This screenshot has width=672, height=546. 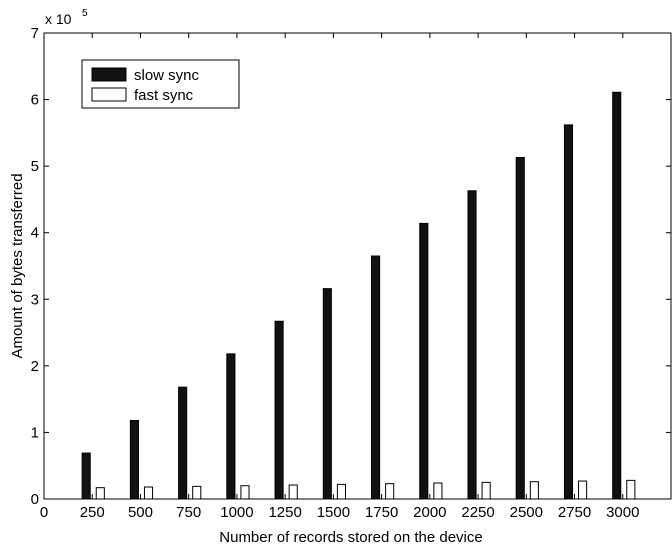 What do you see at coordinates (477, 512) in the screenshot?
I see `x-tick-label: 2250` at bounding box center [477, 512].